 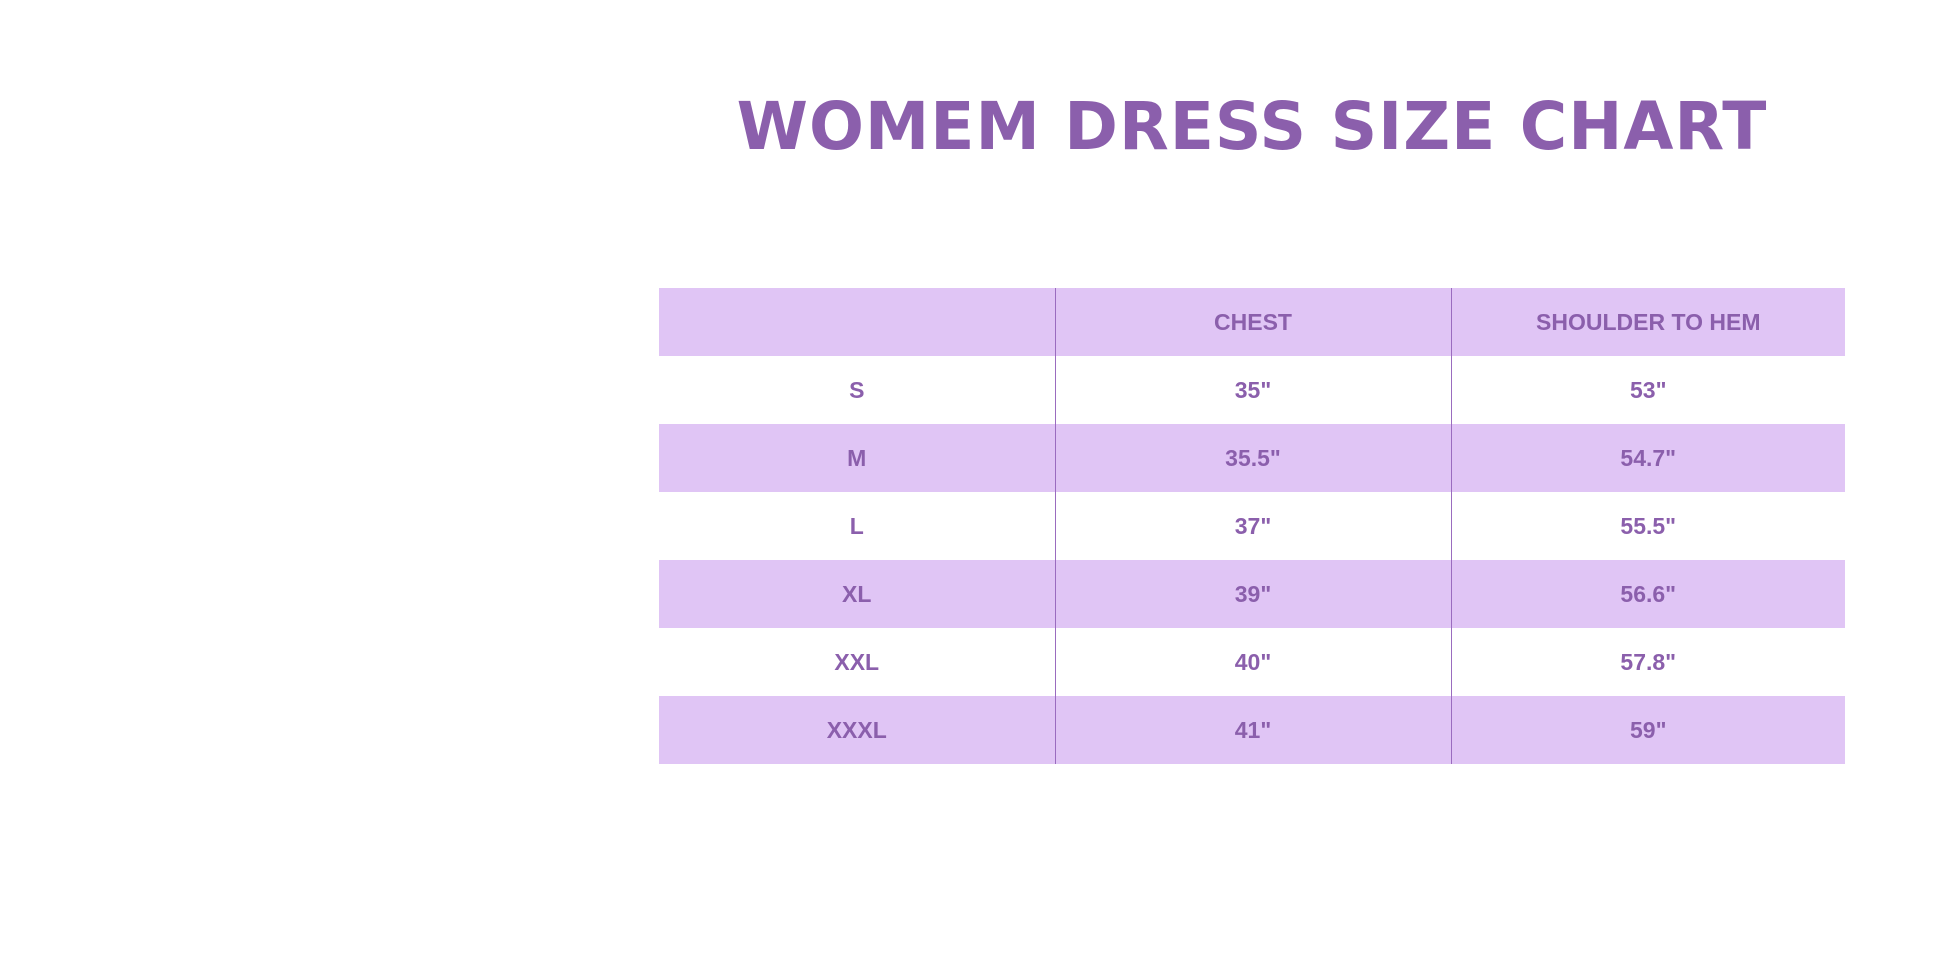 What do you see at coordinates (1647, 730) in the screenshot?
I see `length-cell: 59"` at bounding box center [1647, 730].